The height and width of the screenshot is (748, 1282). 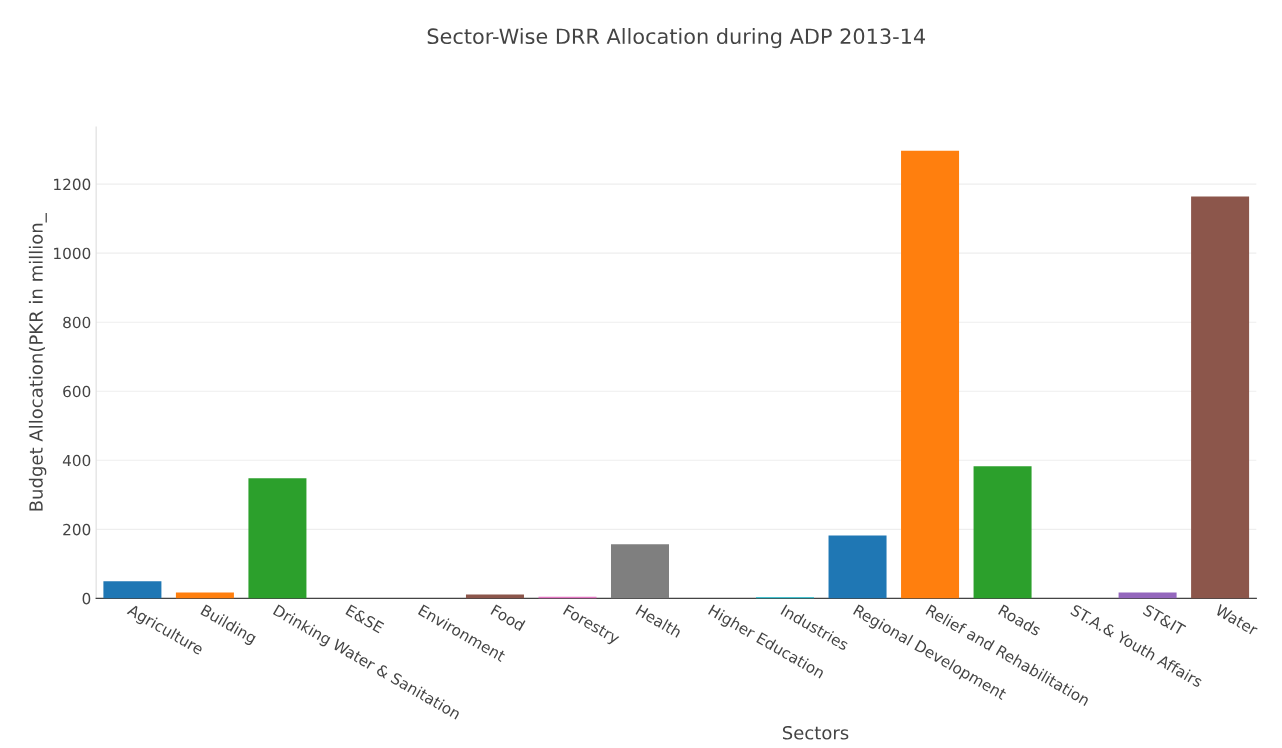 What do you see at coordinates (86, 598) in the screenshot?
I see `y-tick-label: 0` at bounding box center [86, 598].